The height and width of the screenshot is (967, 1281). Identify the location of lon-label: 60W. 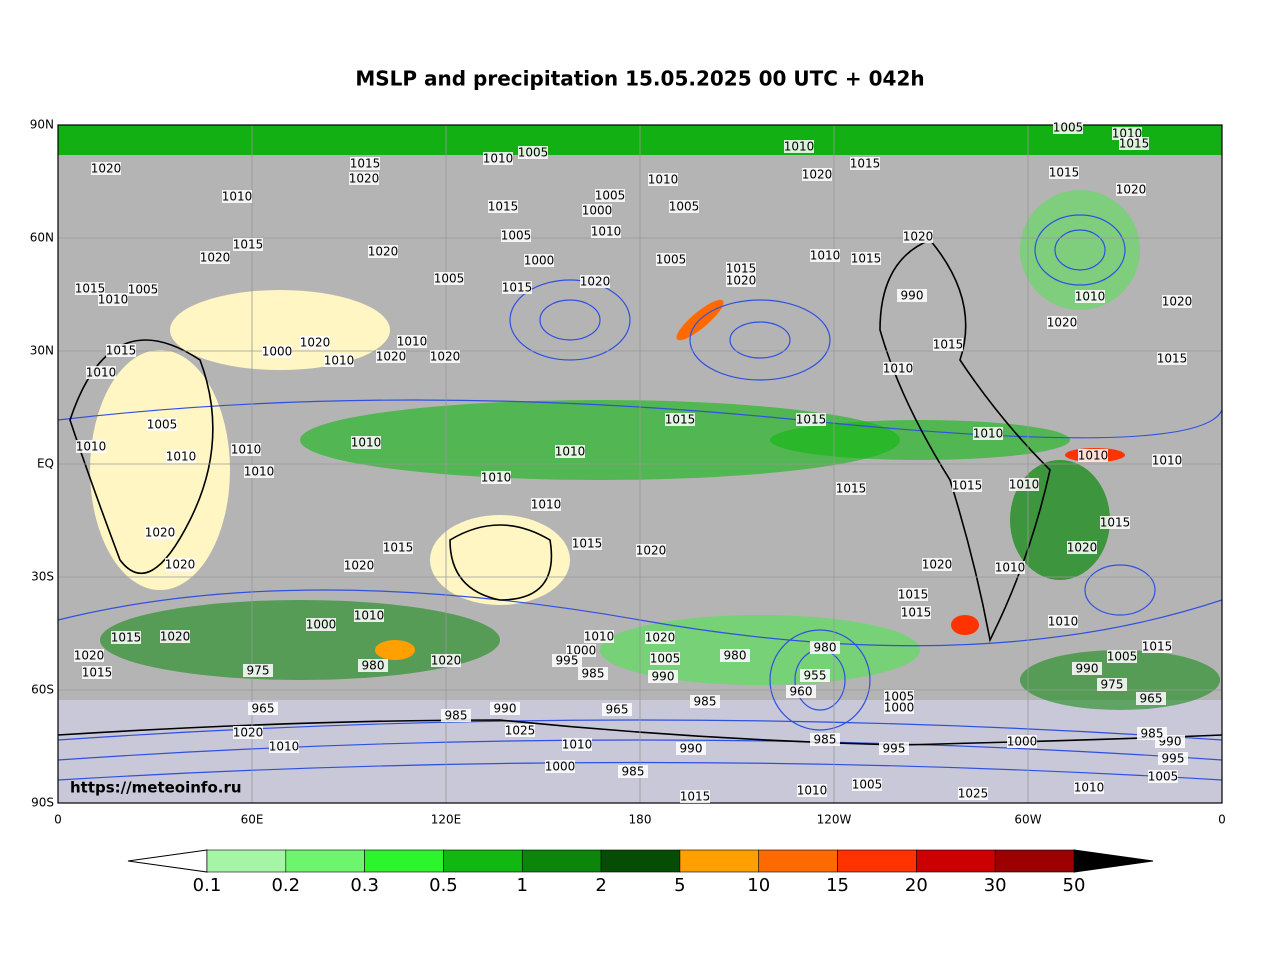
(1027, 820).